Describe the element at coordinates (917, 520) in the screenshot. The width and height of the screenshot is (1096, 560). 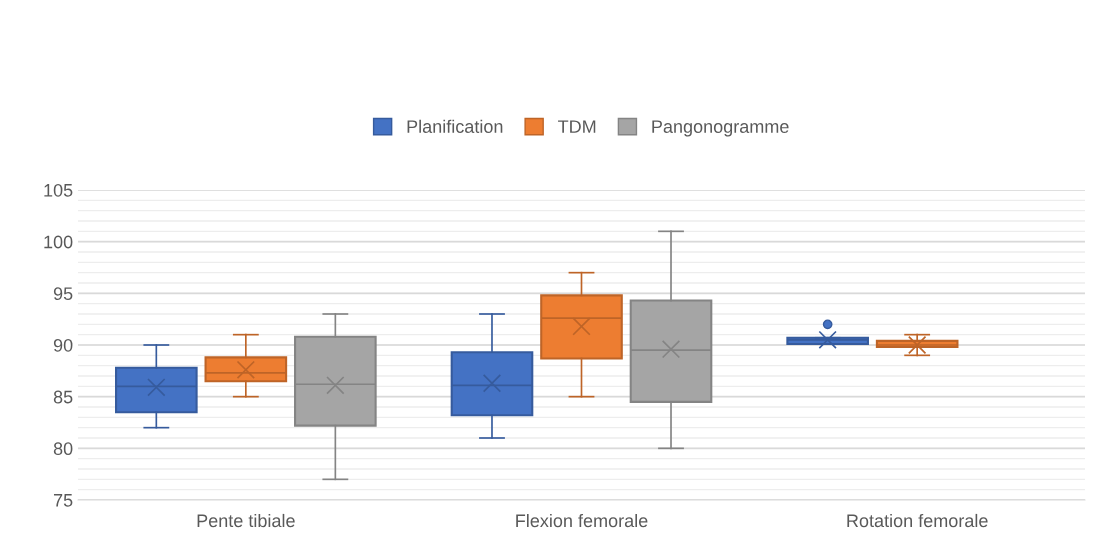
I see `x-tick-label: Rotation femorale` at that location.